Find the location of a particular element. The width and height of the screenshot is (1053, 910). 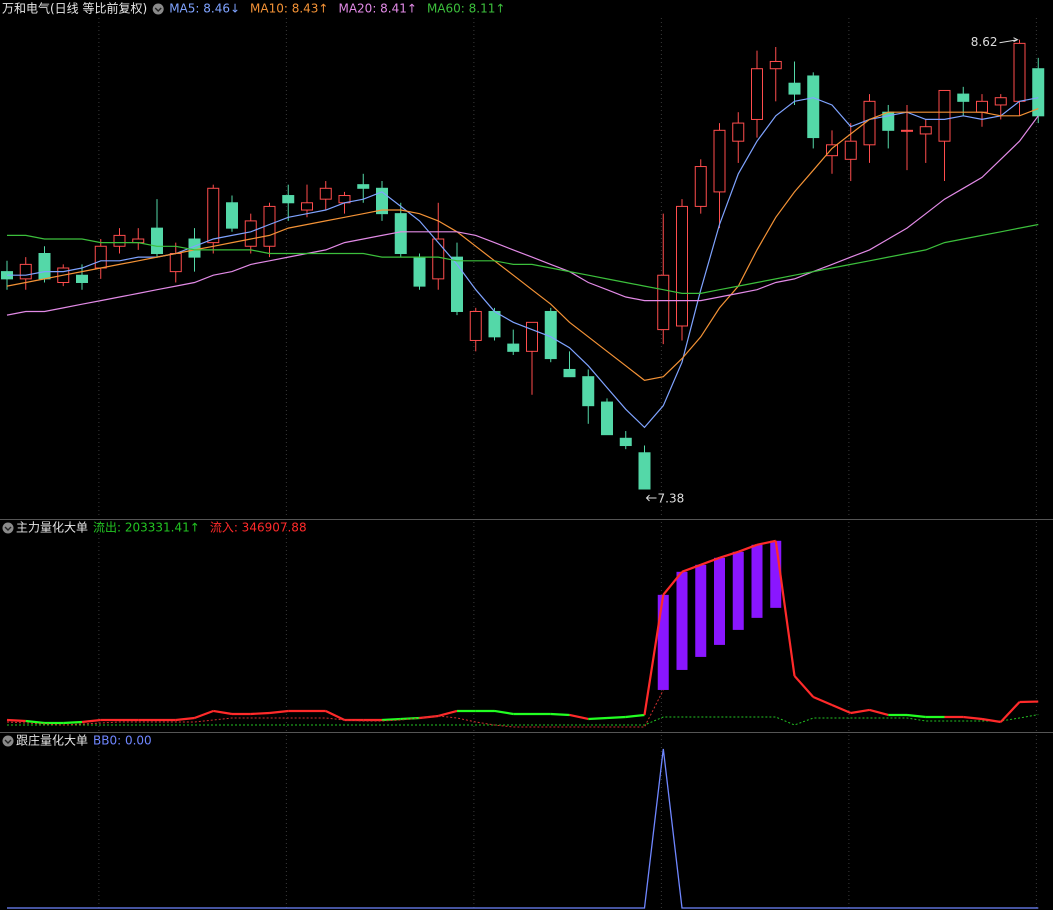

indicator-line is located at coordinates (335, 708).